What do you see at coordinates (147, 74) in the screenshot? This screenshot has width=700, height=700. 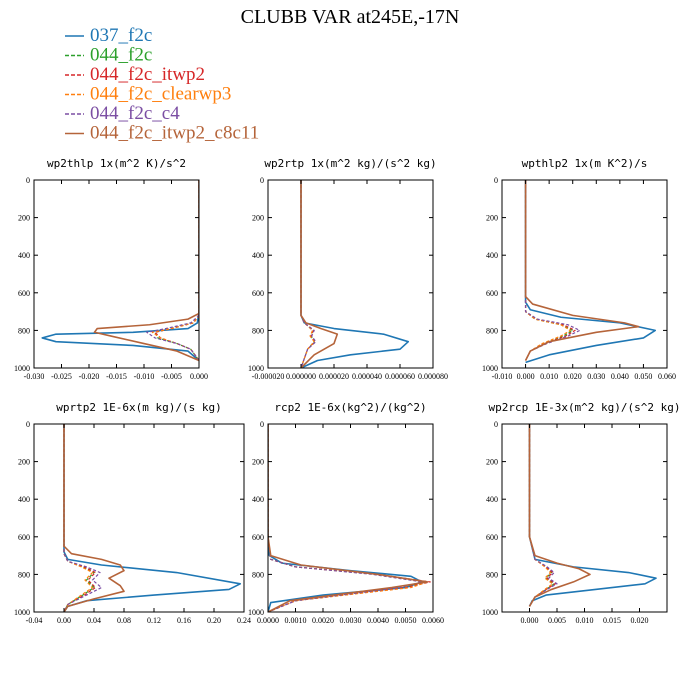 I see `legend-entry-2: 044_f2c_itwp2` at bounding box center [147, 74].